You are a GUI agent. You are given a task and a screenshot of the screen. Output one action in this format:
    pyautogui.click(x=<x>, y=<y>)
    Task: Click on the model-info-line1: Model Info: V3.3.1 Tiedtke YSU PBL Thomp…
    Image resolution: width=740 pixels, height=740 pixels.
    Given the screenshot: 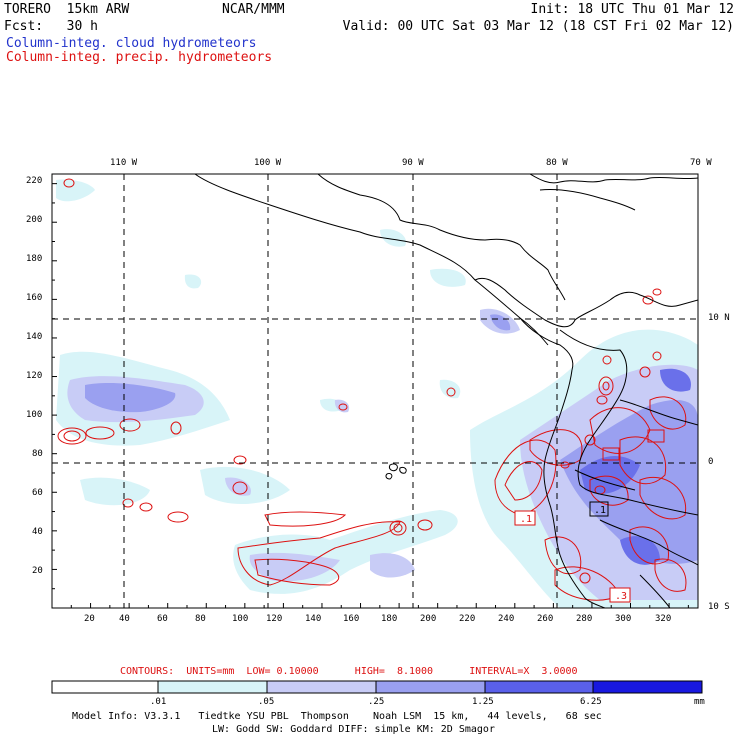 What is the action you would take?
    pyautogui.click(x=337, y=716)
    